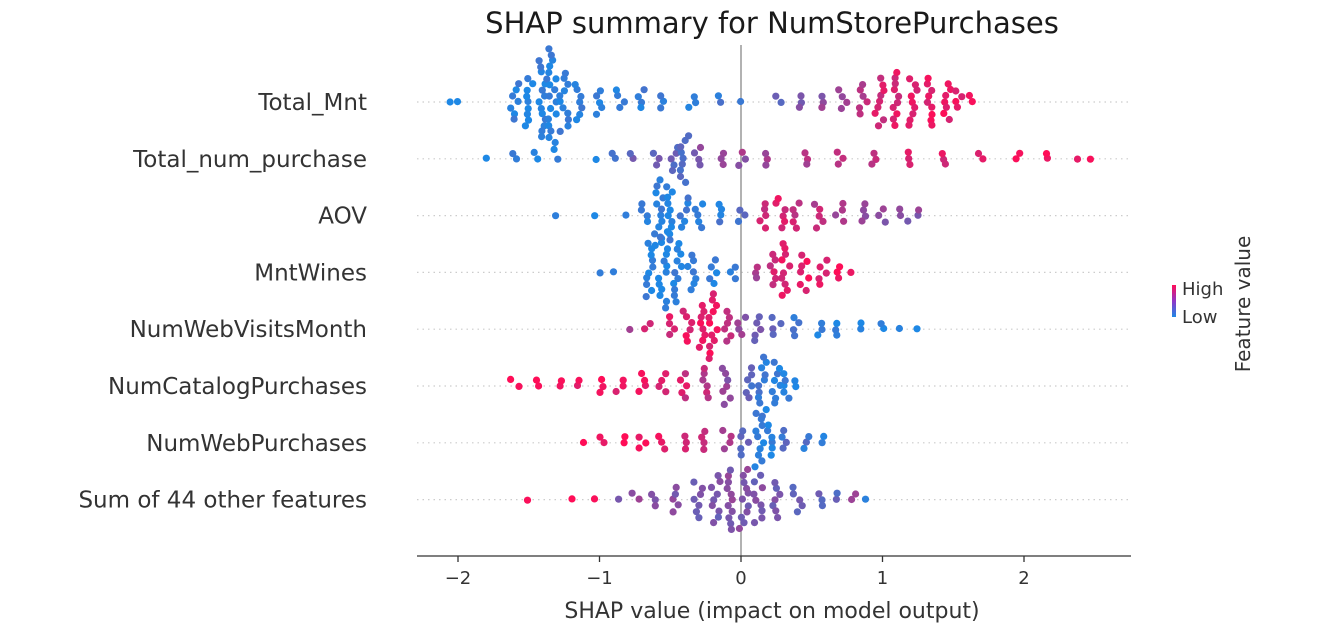  I want to click on legend-low-label: Low, so click(1199, 317).